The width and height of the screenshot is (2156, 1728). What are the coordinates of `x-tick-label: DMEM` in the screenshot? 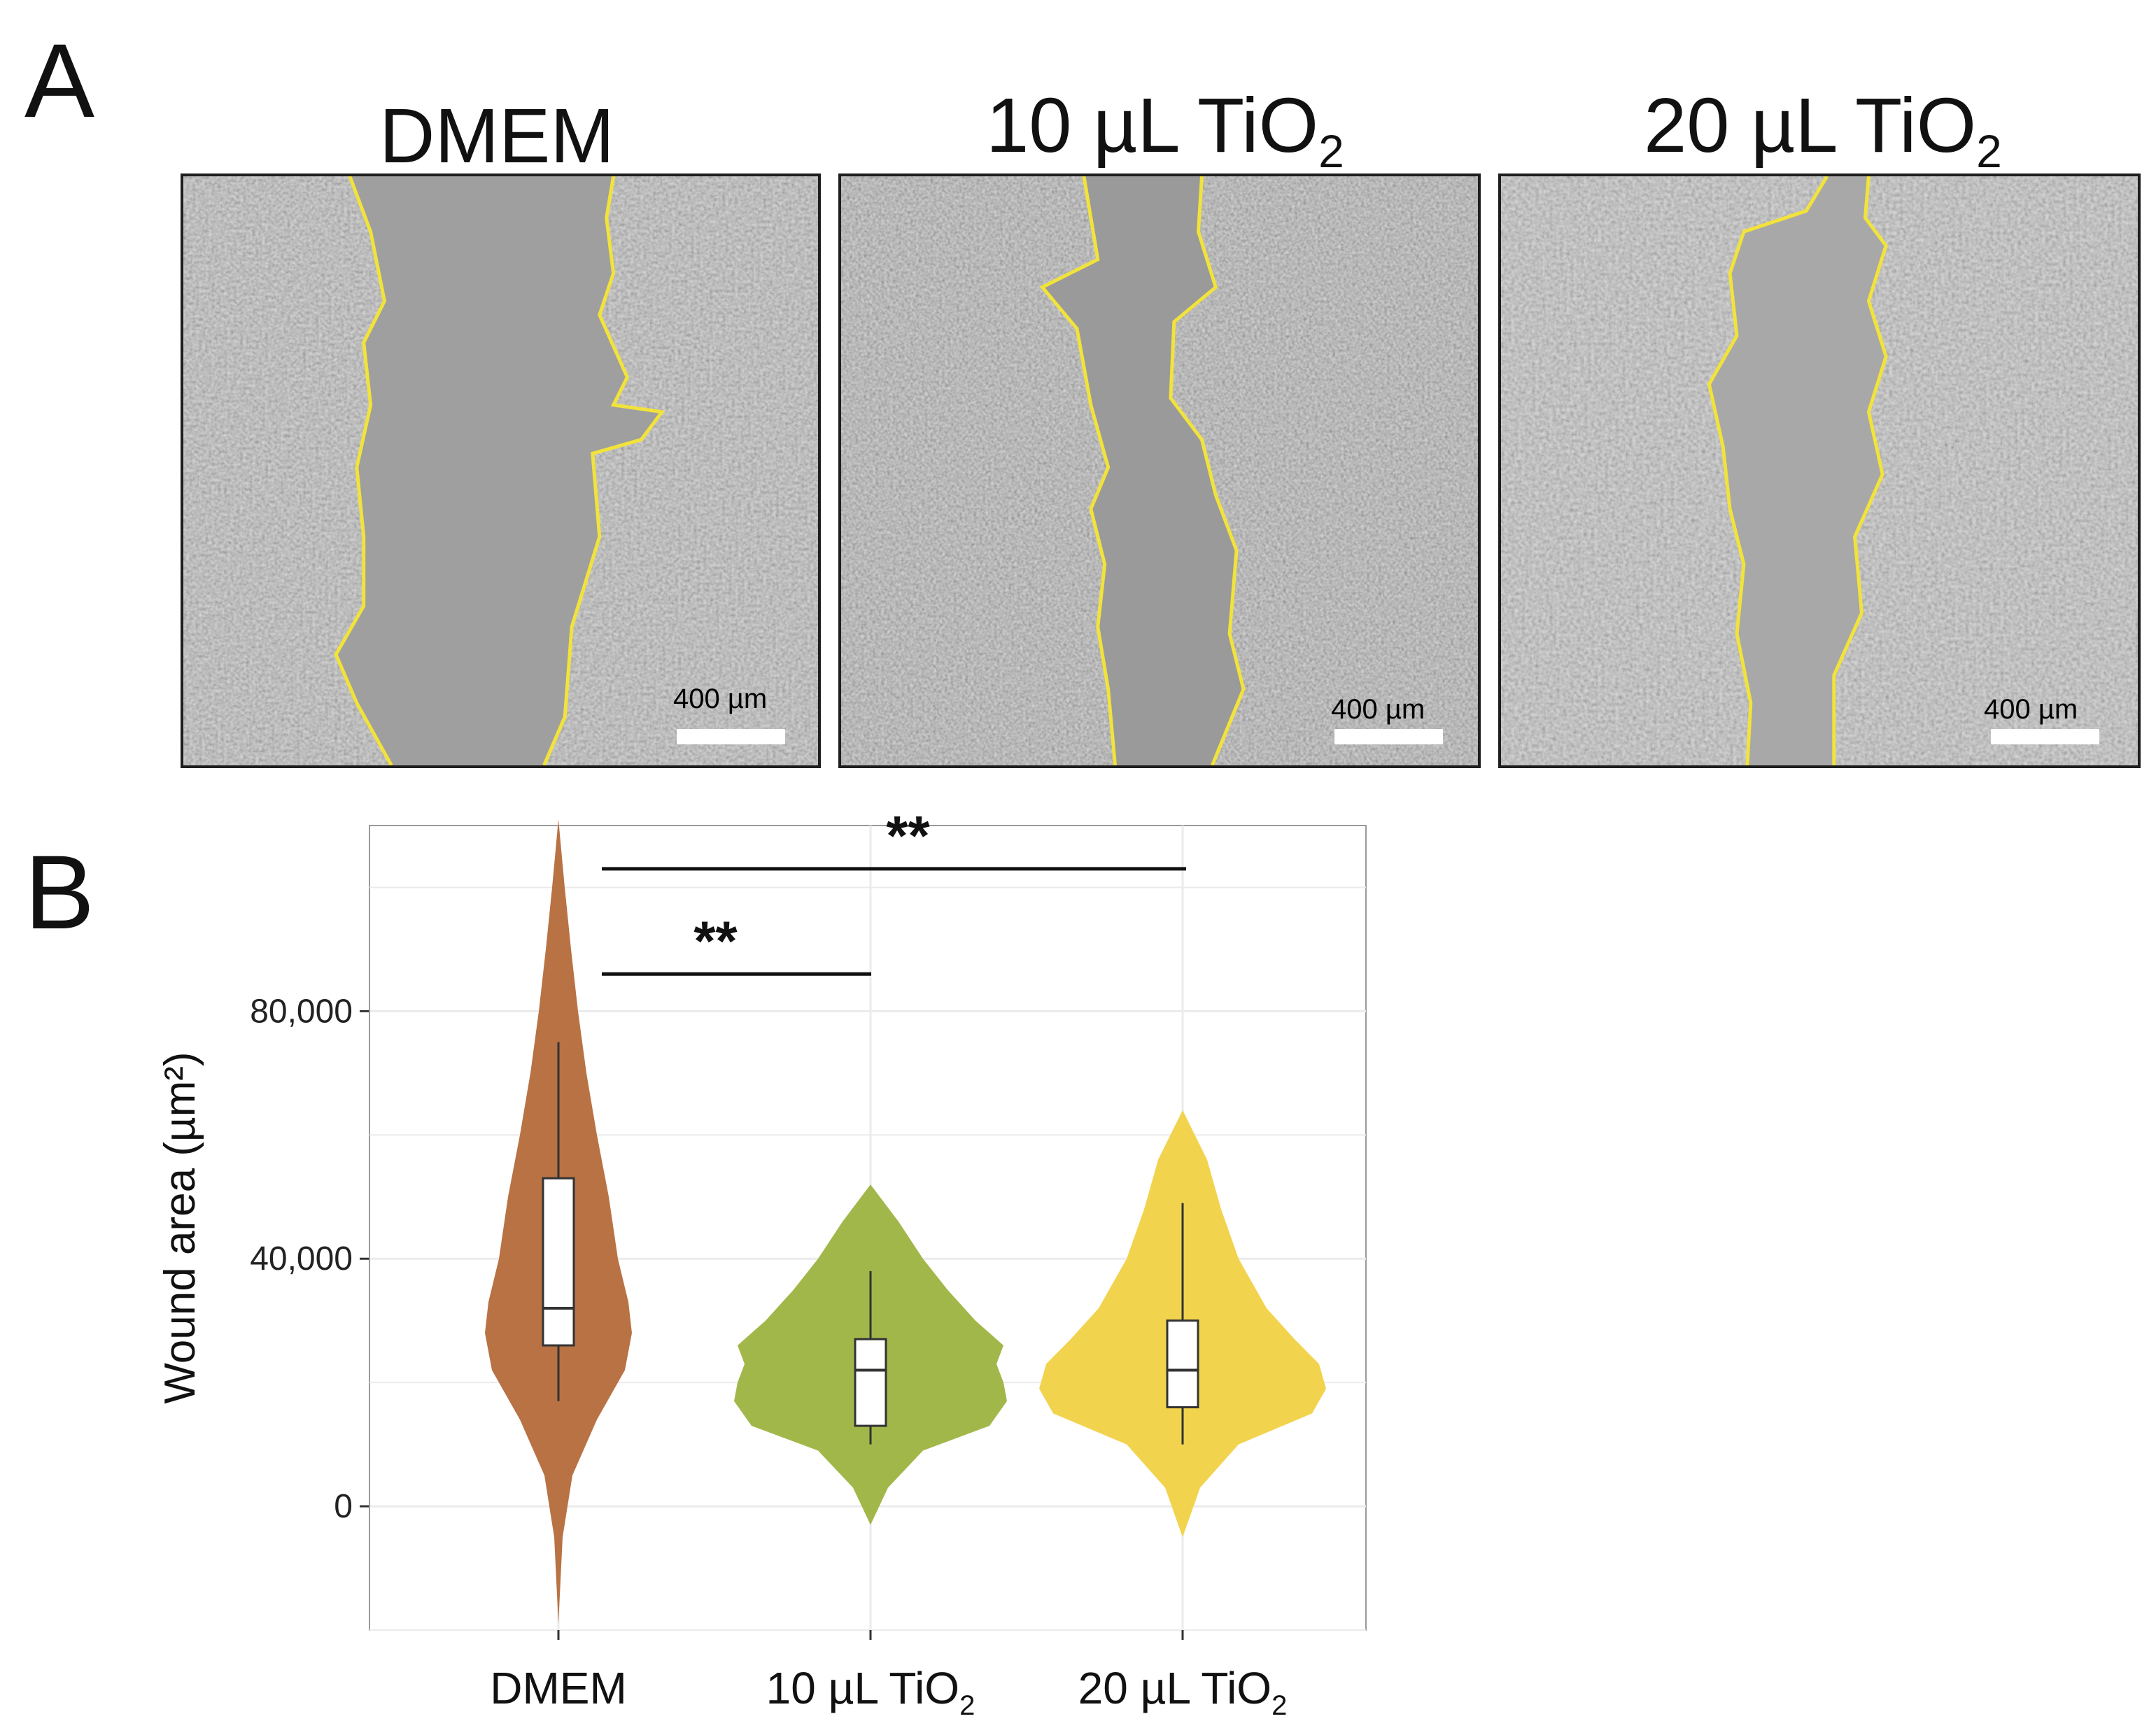 It's located at (558, 1688).